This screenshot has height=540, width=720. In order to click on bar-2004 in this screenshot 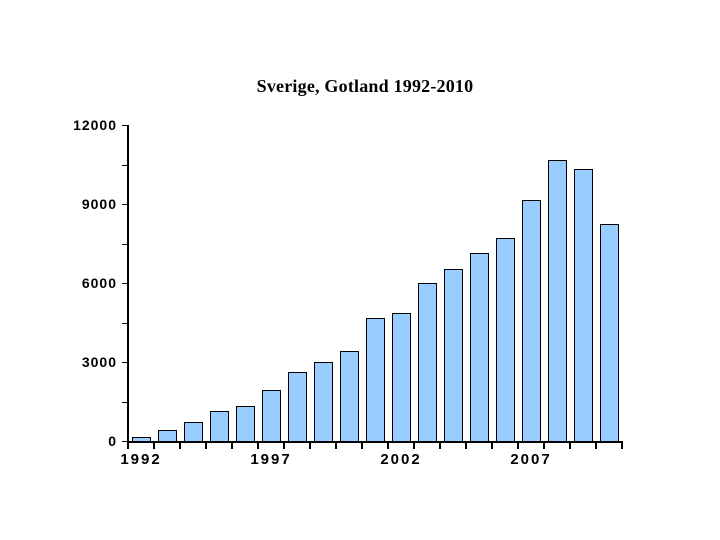, I will do `click(453, 355)`.